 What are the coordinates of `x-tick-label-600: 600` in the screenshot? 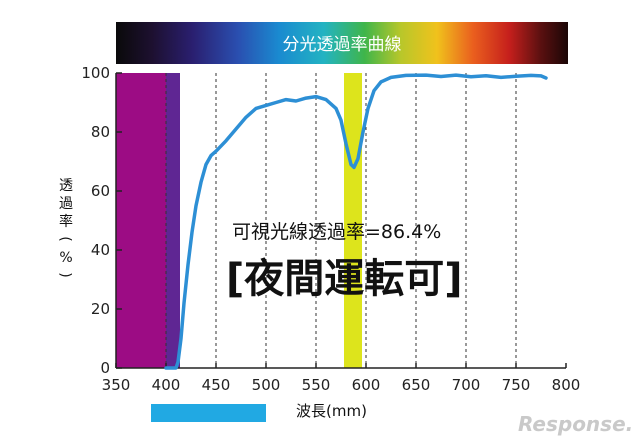 It's located at (366, 385).